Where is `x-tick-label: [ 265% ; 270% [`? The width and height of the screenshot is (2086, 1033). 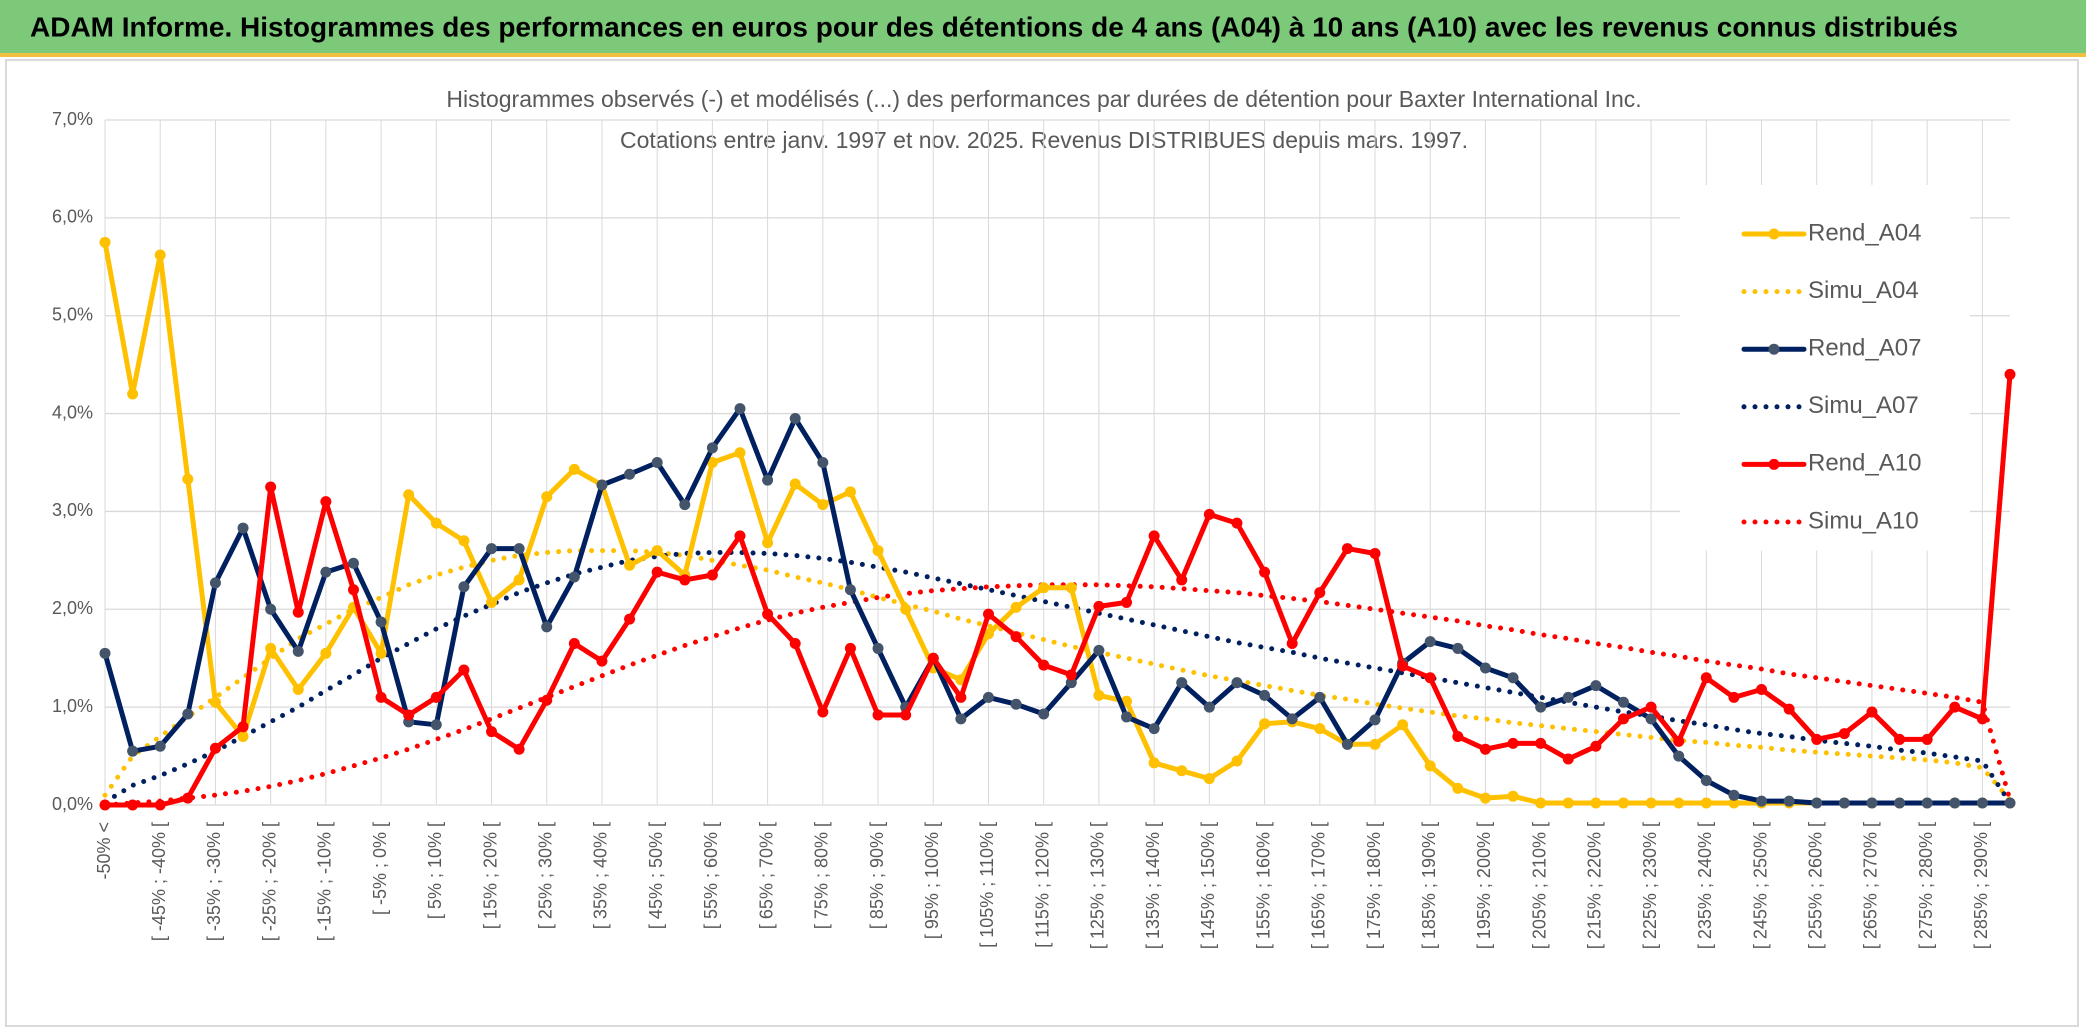 x-tick-label: [ 265% ; 270% [ is located at coordinates (1871, 885).